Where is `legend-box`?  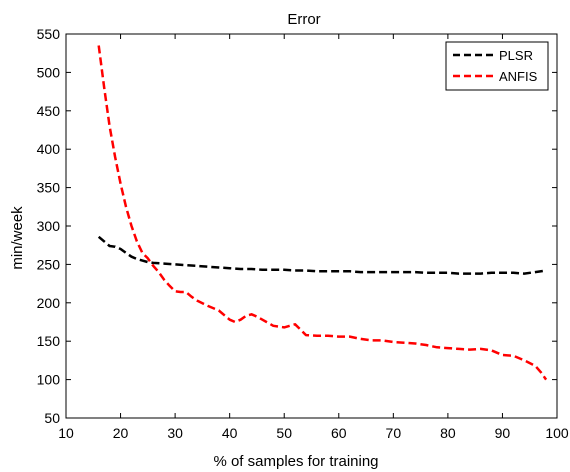 legend-box is located at coordinates (497, 66).